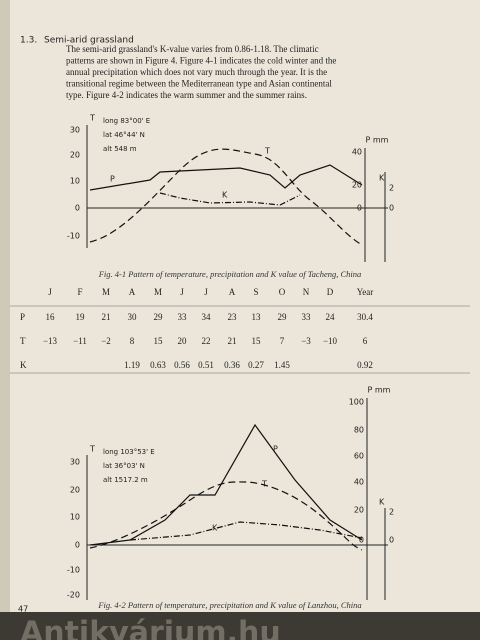 Image resolution: width=480 pixels, height=640 pixels. Describe the element at coordinates (28, 41) in the screenshot. I see `section-number: 1.3.` at that location.